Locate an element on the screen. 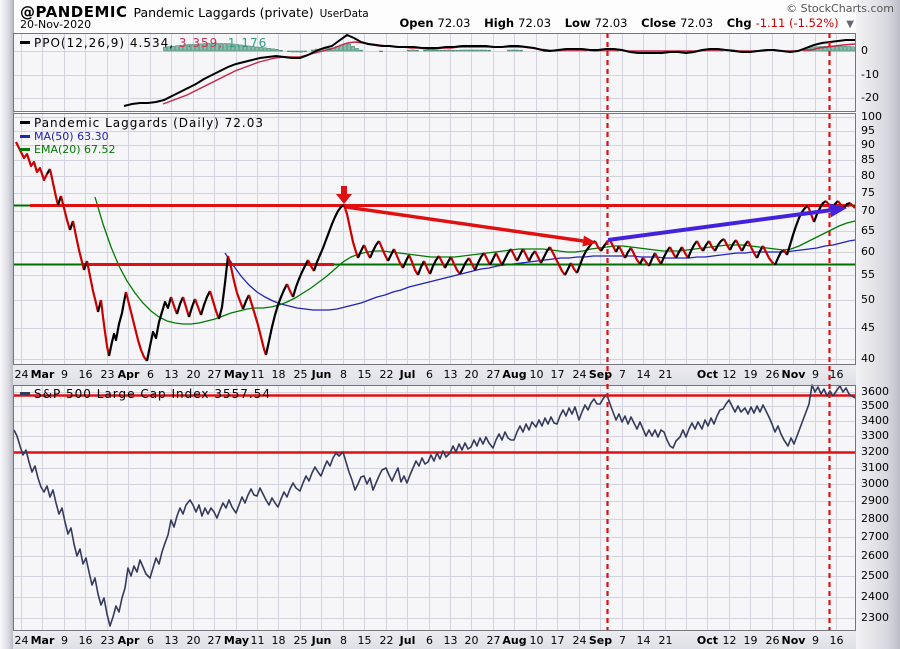  sp500-line-swatch is located at coordinates (25, 393).